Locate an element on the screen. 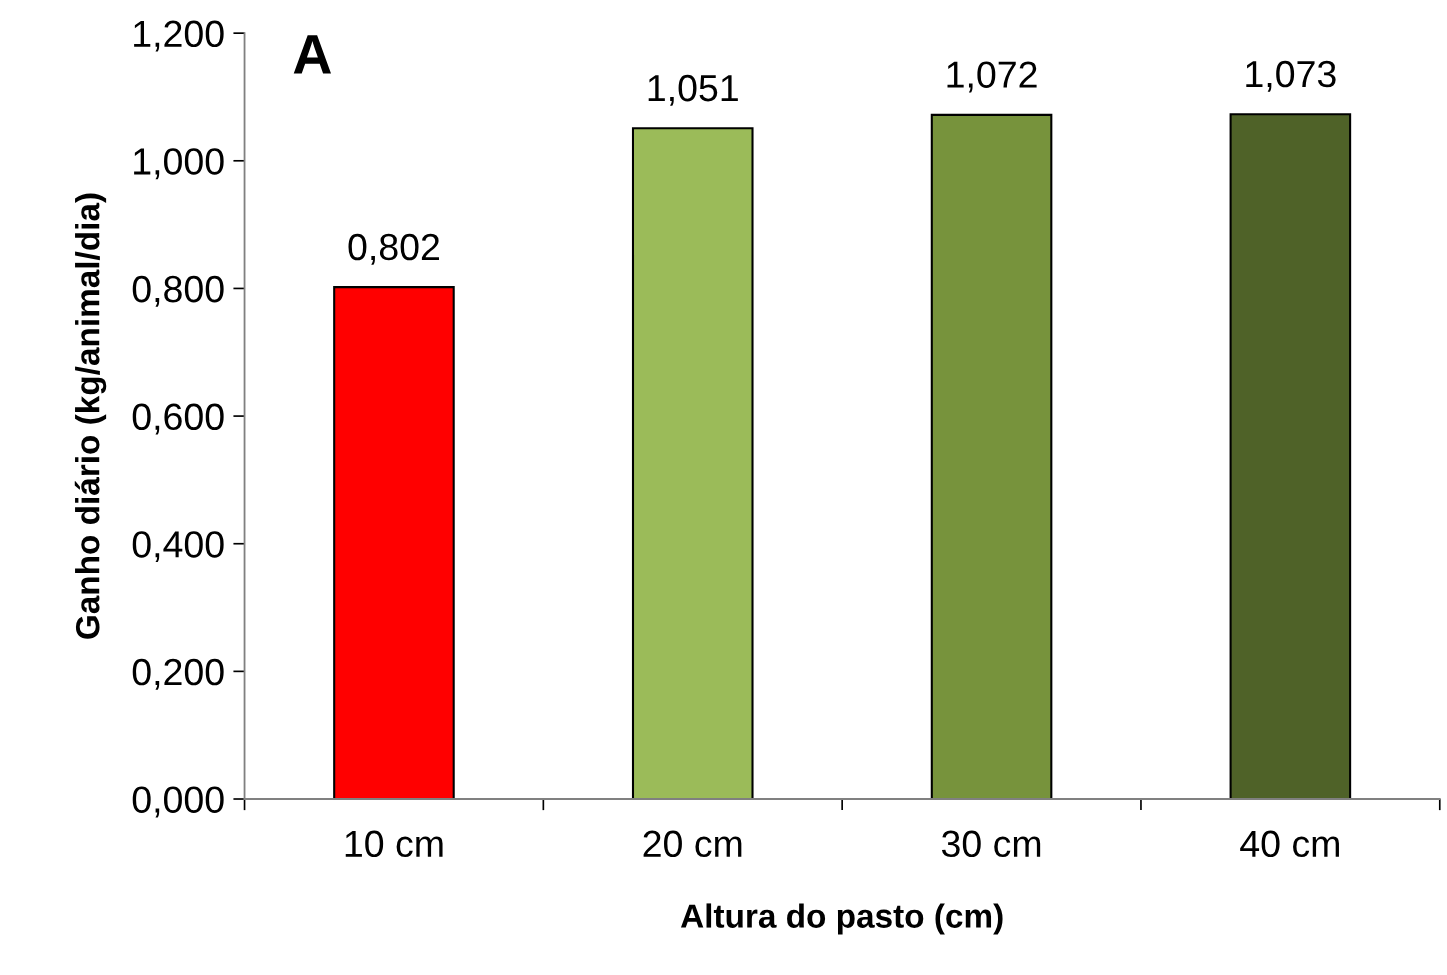 The image size is (1447, 975). y-axis-title: Ganho diário (kg/animal/dia) is located at coordinates (90, 416).